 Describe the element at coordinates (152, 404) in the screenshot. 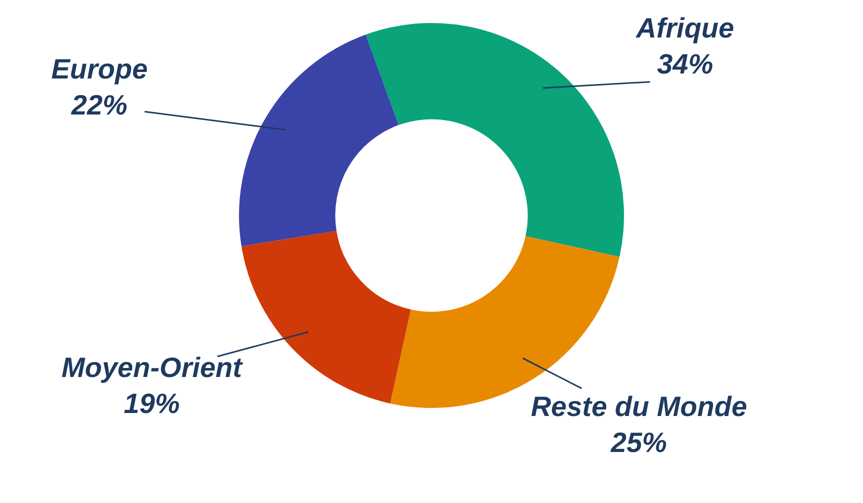

I see `data-label: 19%` at that location.